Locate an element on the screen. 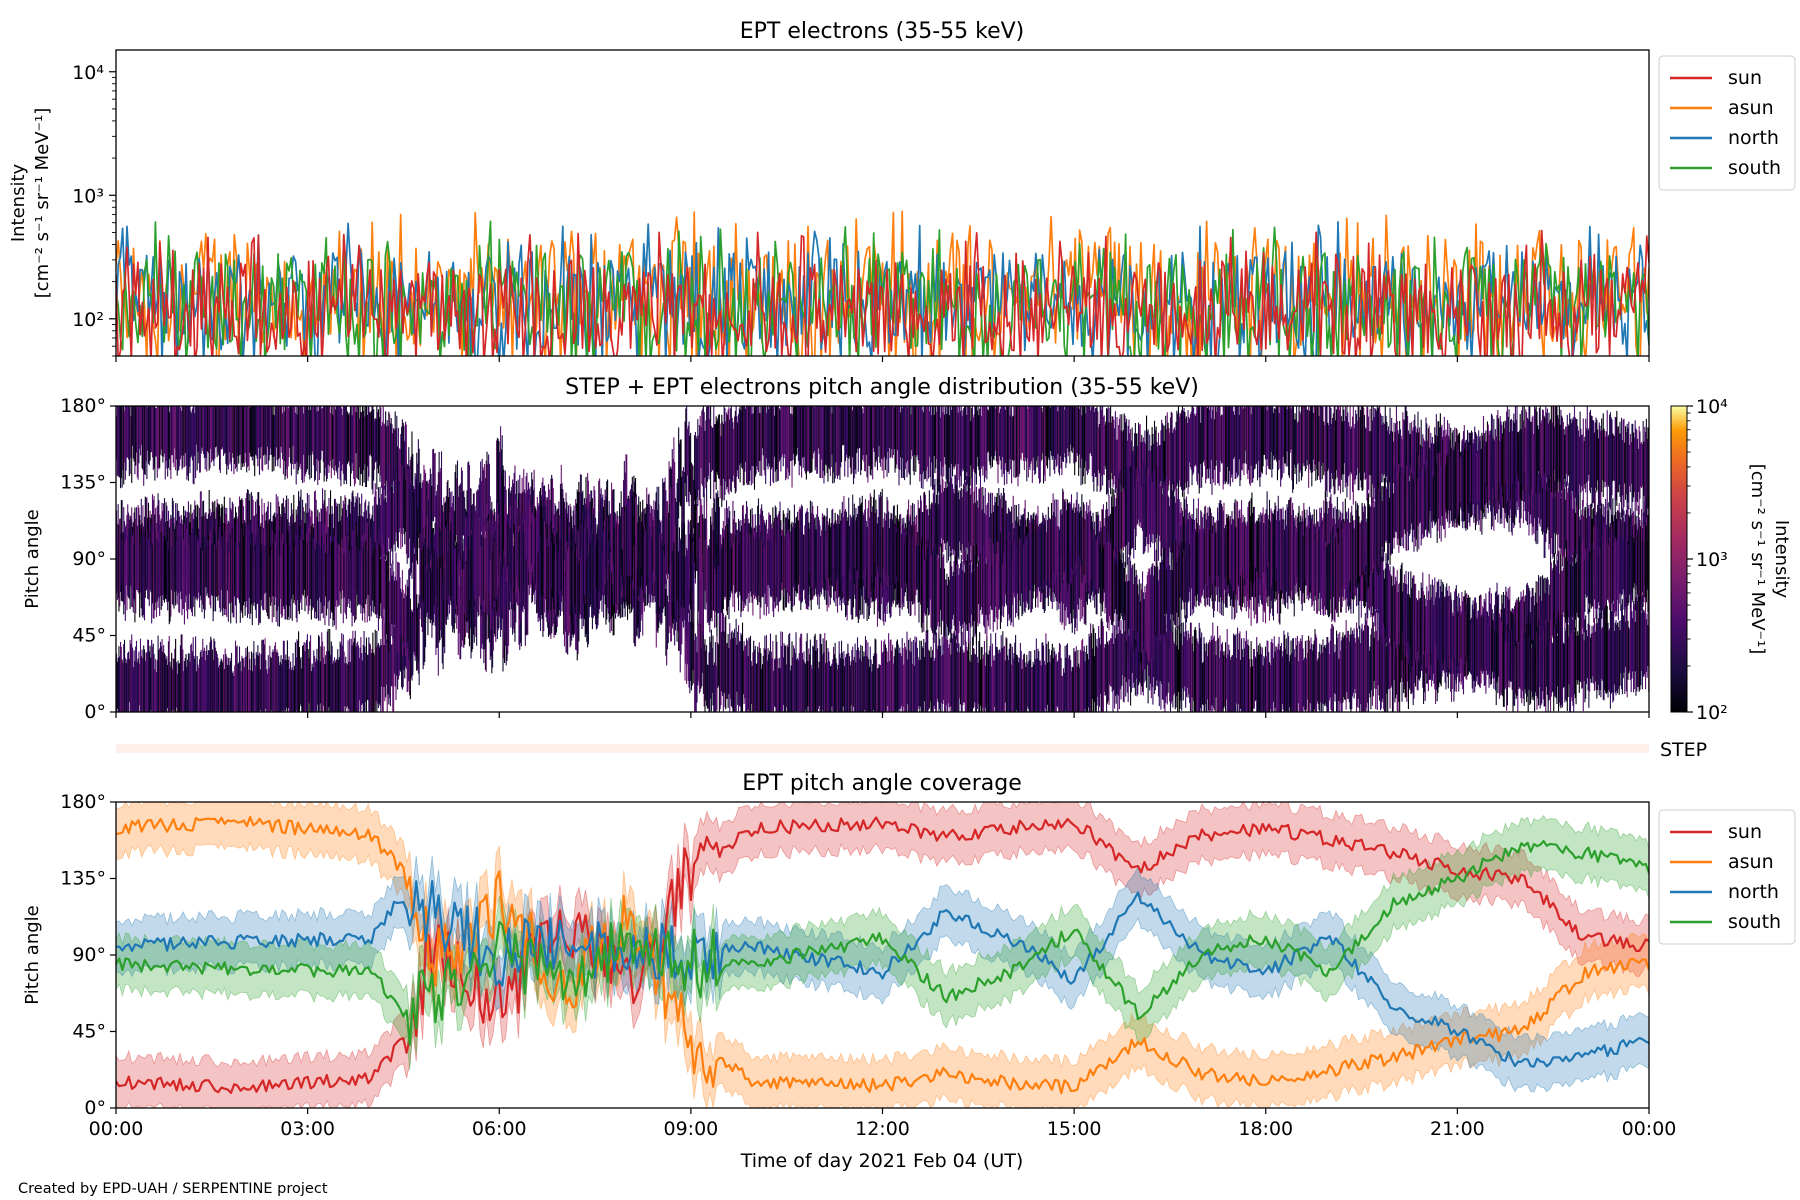  intensity-legend: sun asun north south is located at coordinates (1727, 123).